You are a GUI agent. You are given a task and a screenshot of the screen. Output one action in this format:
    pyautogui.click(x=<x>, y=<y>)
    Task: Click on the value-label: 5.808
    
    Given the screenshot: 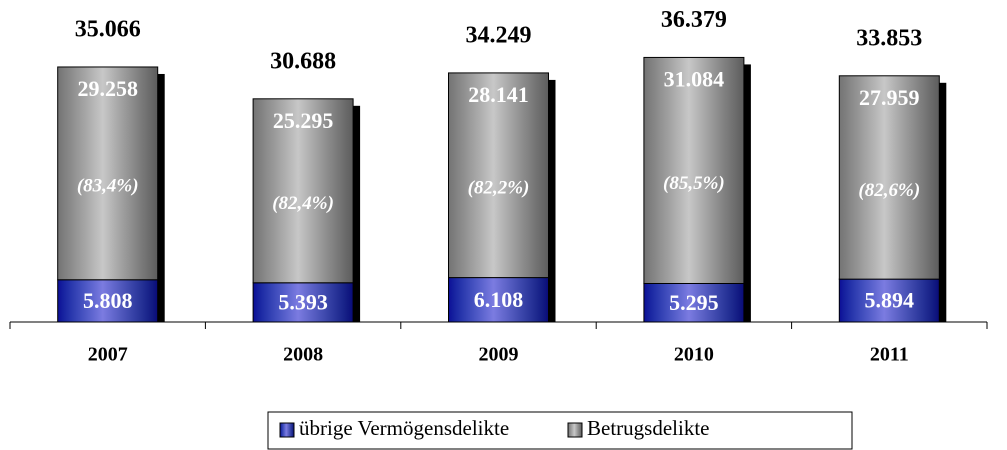 What is the action you would take?
    pyautogui.click(x=108, y=300)
    